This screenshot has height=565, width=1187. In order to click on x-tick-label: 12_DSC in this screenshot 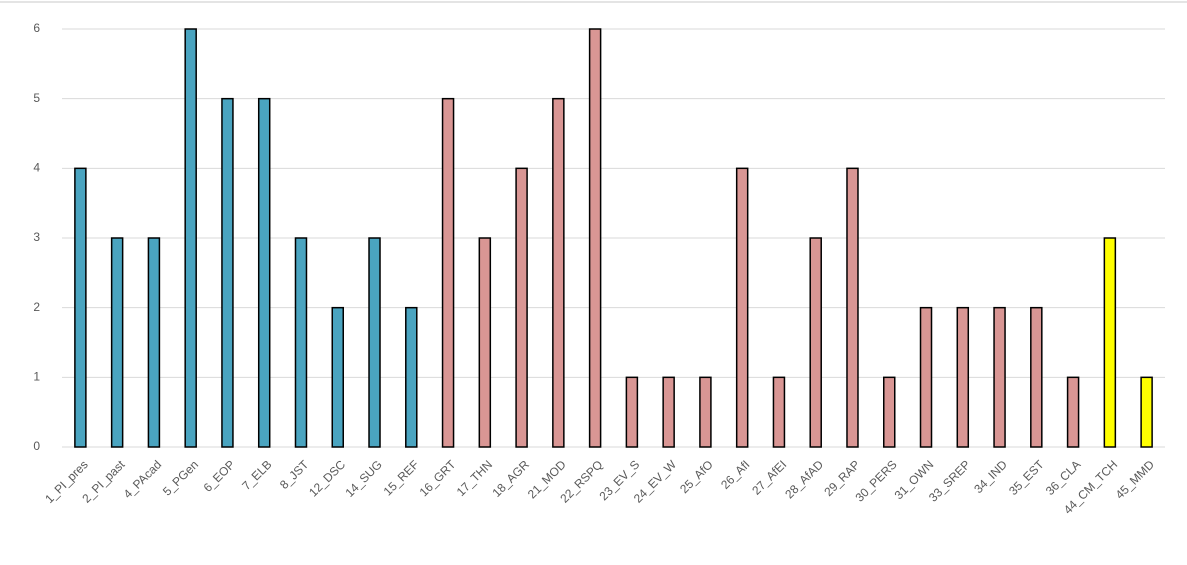, I will do `click(327, 478)`.